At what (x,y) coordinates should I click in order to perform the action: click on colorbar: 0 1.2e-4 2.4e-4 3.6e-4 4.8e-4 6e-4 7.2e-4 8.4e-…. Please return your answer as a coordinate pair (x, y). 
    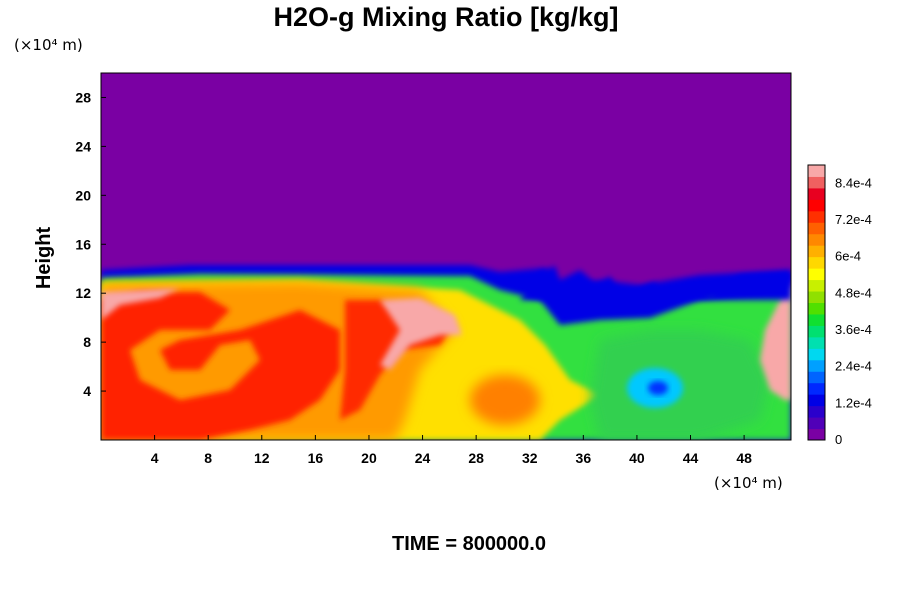
    Looking at the image, I should click on (839, 305).